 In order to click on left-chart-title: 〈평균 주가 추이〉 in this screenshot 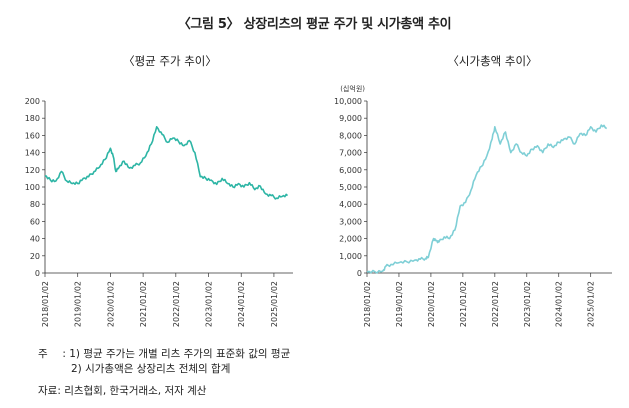, I will do `click(170, 61)`.